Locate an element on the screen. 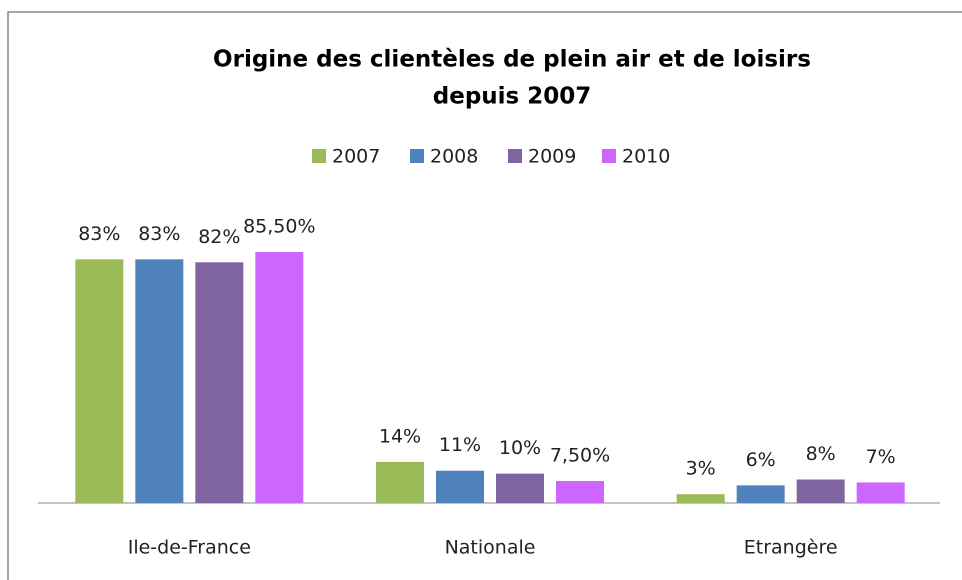  value-label: 14% is located at coordinates (400, 436).